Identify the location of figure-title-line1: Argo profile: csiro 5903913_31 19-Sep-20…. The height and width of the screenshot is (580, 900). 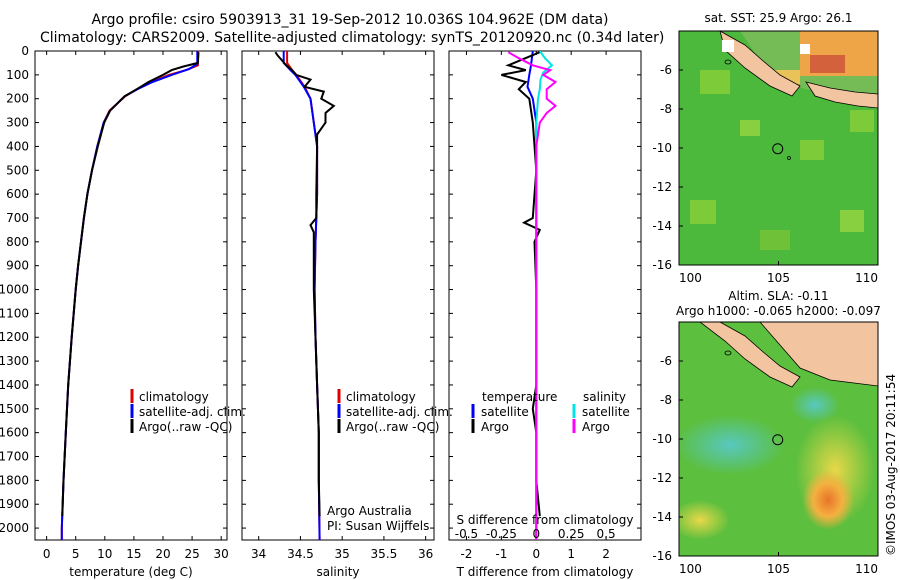
(350, 20).